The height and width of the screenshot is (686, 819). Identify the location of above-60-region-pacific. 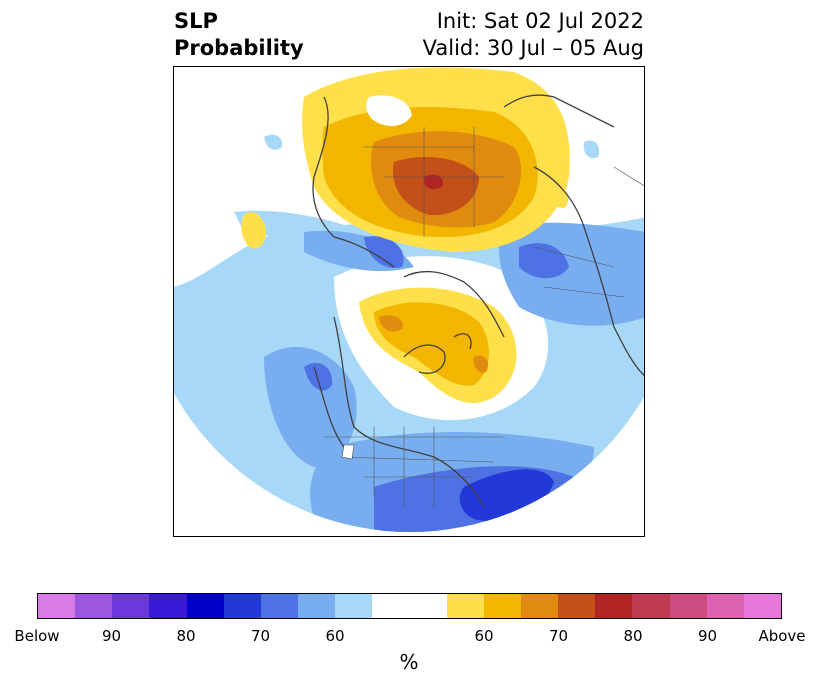
(253, 230).